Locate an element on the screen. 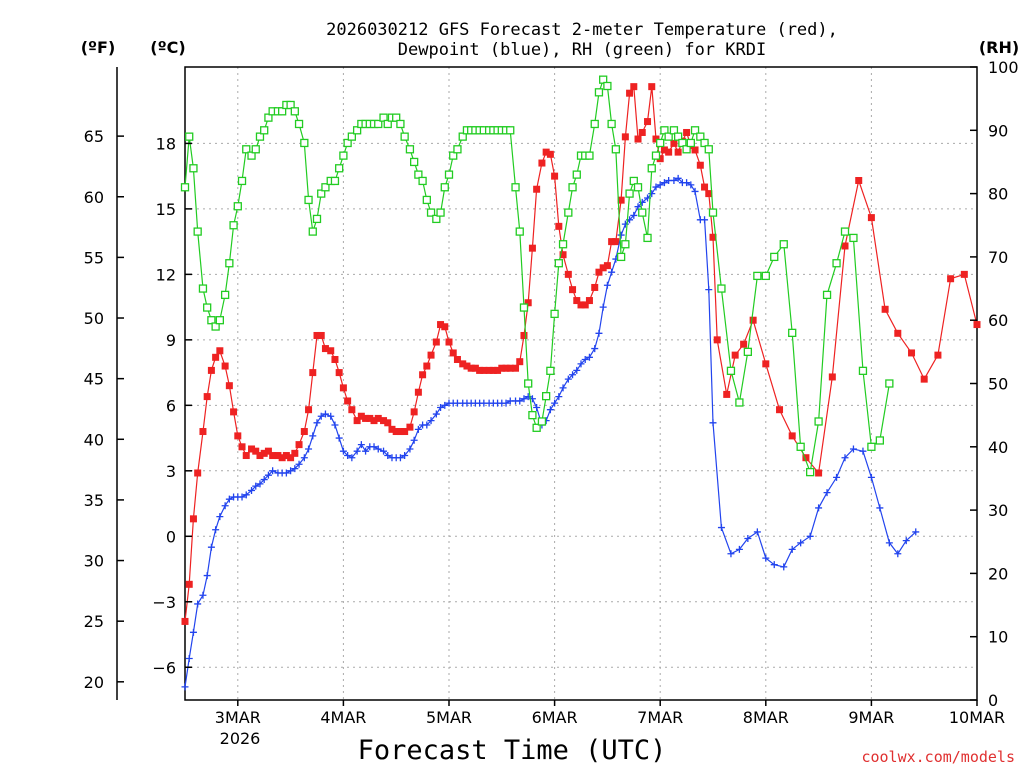 Image resolution: width=1024 pixels, height=768 pixels. celsius-tick-label: 9 is located at coordinates (171, 340).